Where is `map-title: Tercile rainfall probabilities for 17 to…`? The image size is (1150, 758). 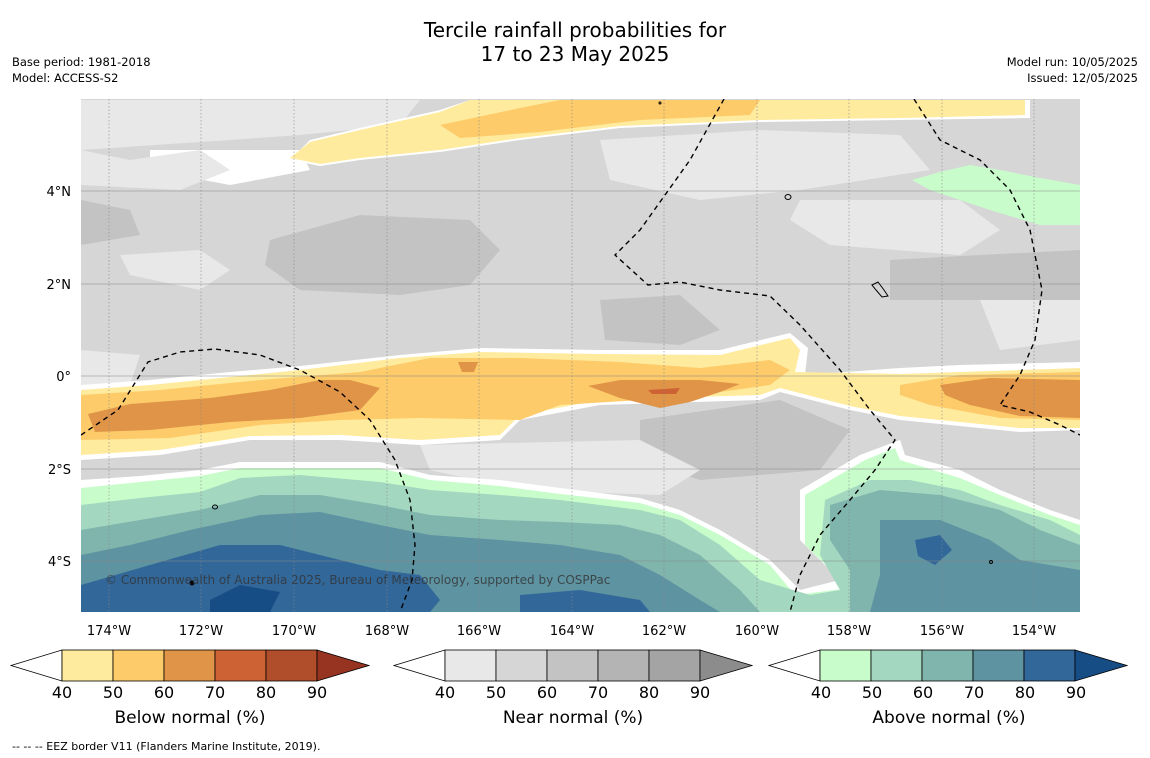 map-title: Tercile rainfall probabilities for 17 to… is located at coordinates (575, 42).